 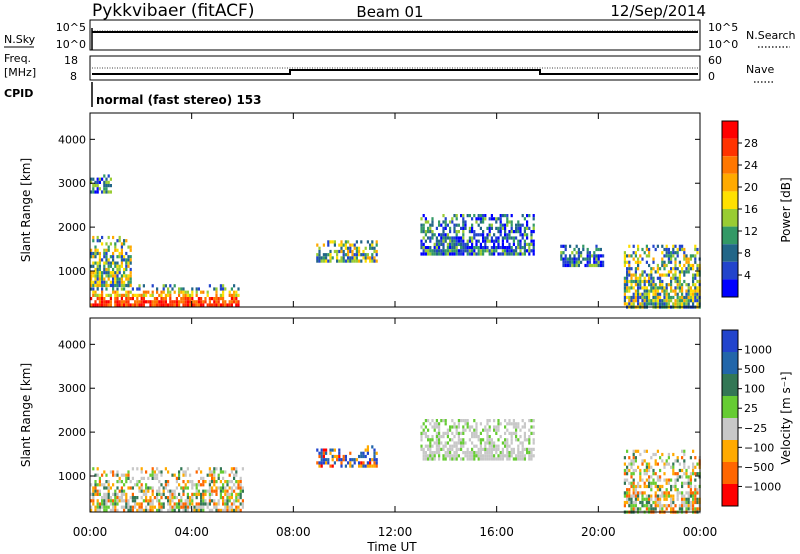 I want to click on power-colorbar-cell, so click(x=730, y=235).